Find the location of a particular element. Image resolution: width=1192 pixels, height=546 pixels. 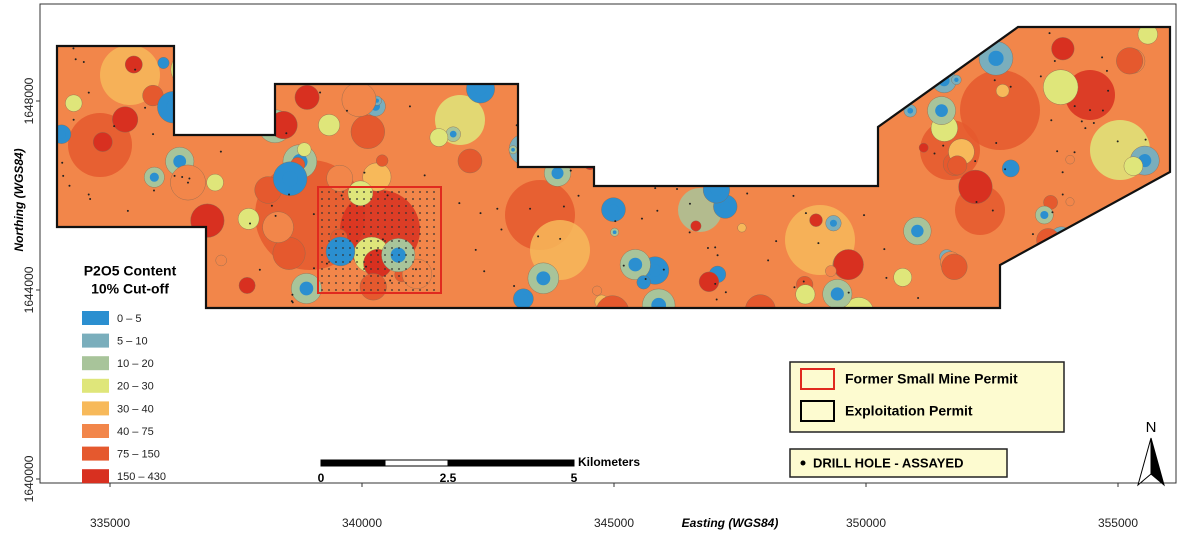

scale-bar is located at coordinates (447, 463).